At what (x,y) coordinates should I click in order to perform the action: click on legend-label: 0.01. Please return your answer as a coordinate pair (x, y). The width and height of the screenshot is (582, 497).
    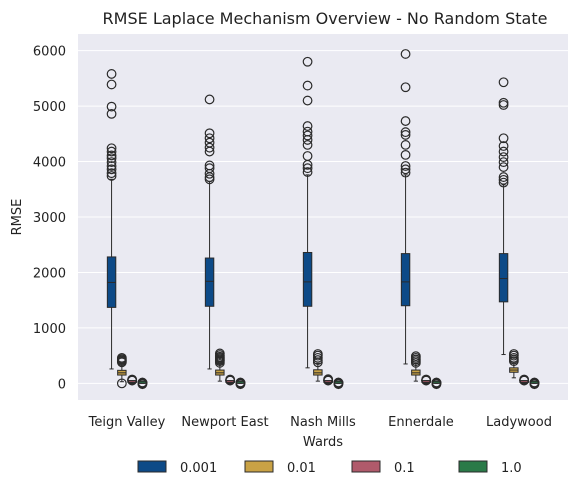
    Looking at the image, I should click on (301, 468).